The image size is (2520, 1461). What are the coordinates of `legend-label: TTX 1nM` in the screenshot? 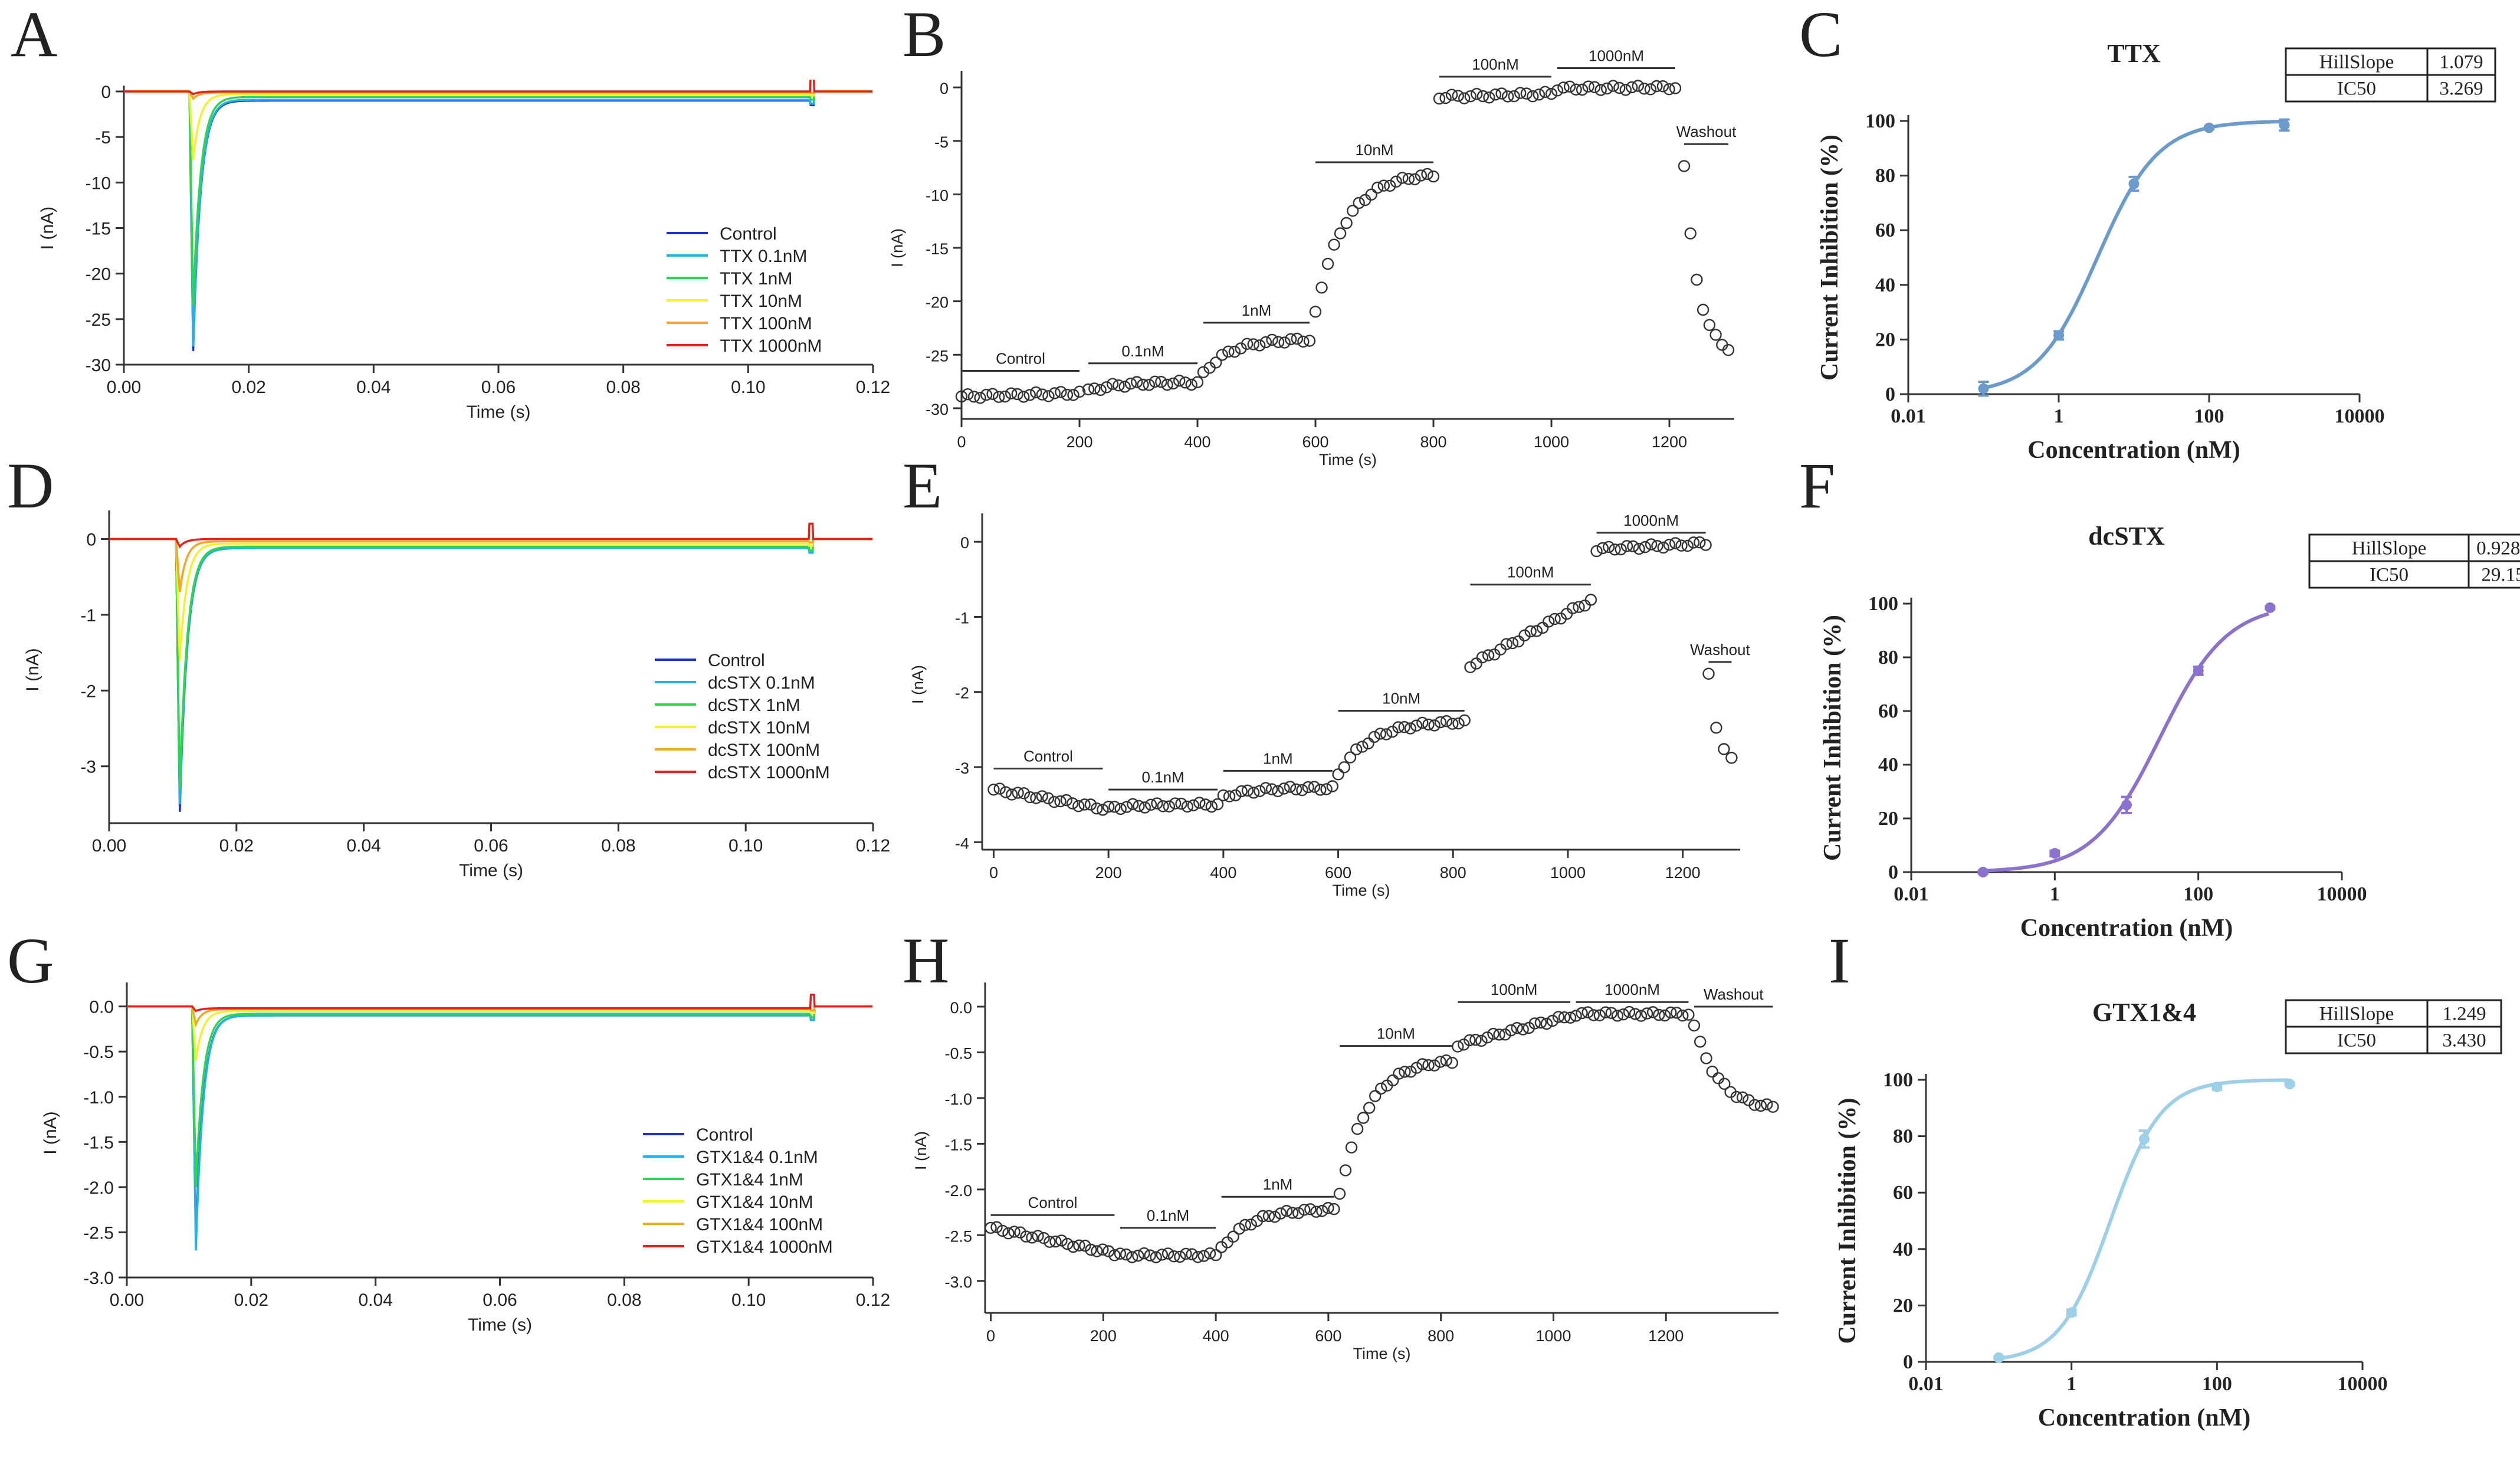 It's located at (756, 279).